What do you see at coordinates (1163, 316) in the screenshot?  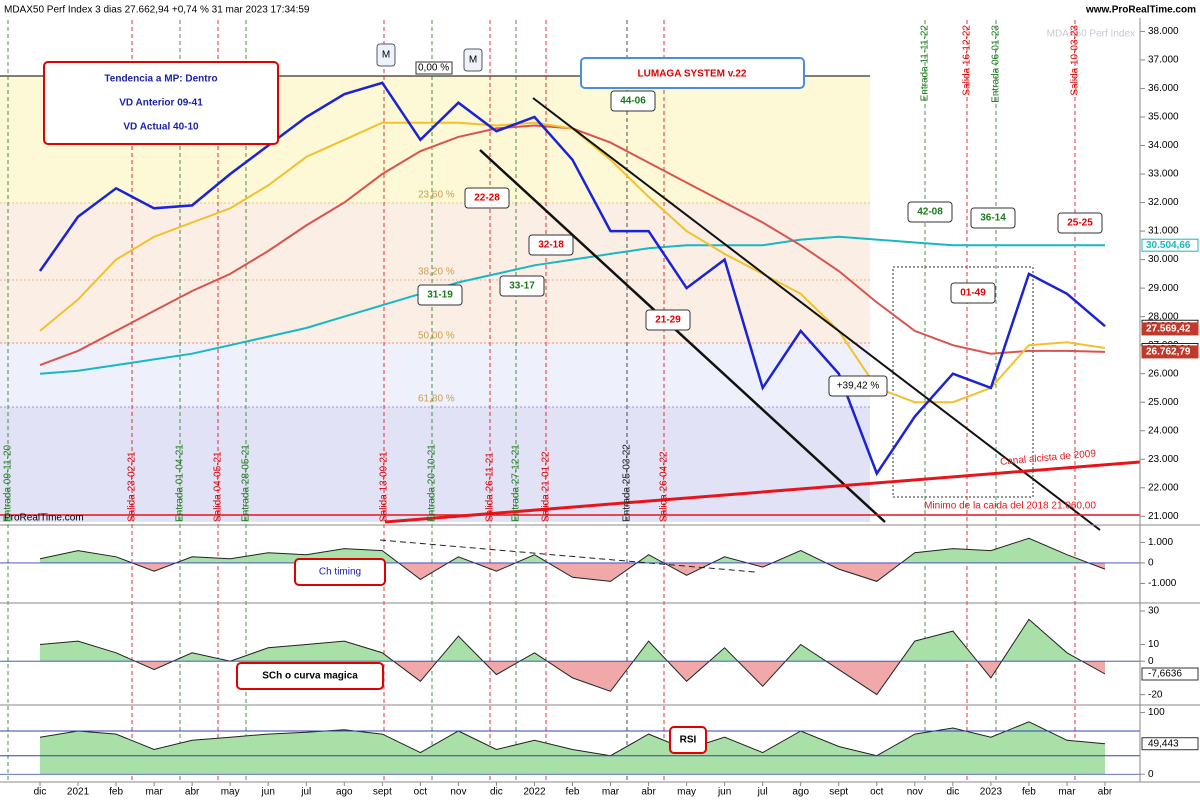 I see `y-tick-label: 28.000` at bounding box center [1163, 316].